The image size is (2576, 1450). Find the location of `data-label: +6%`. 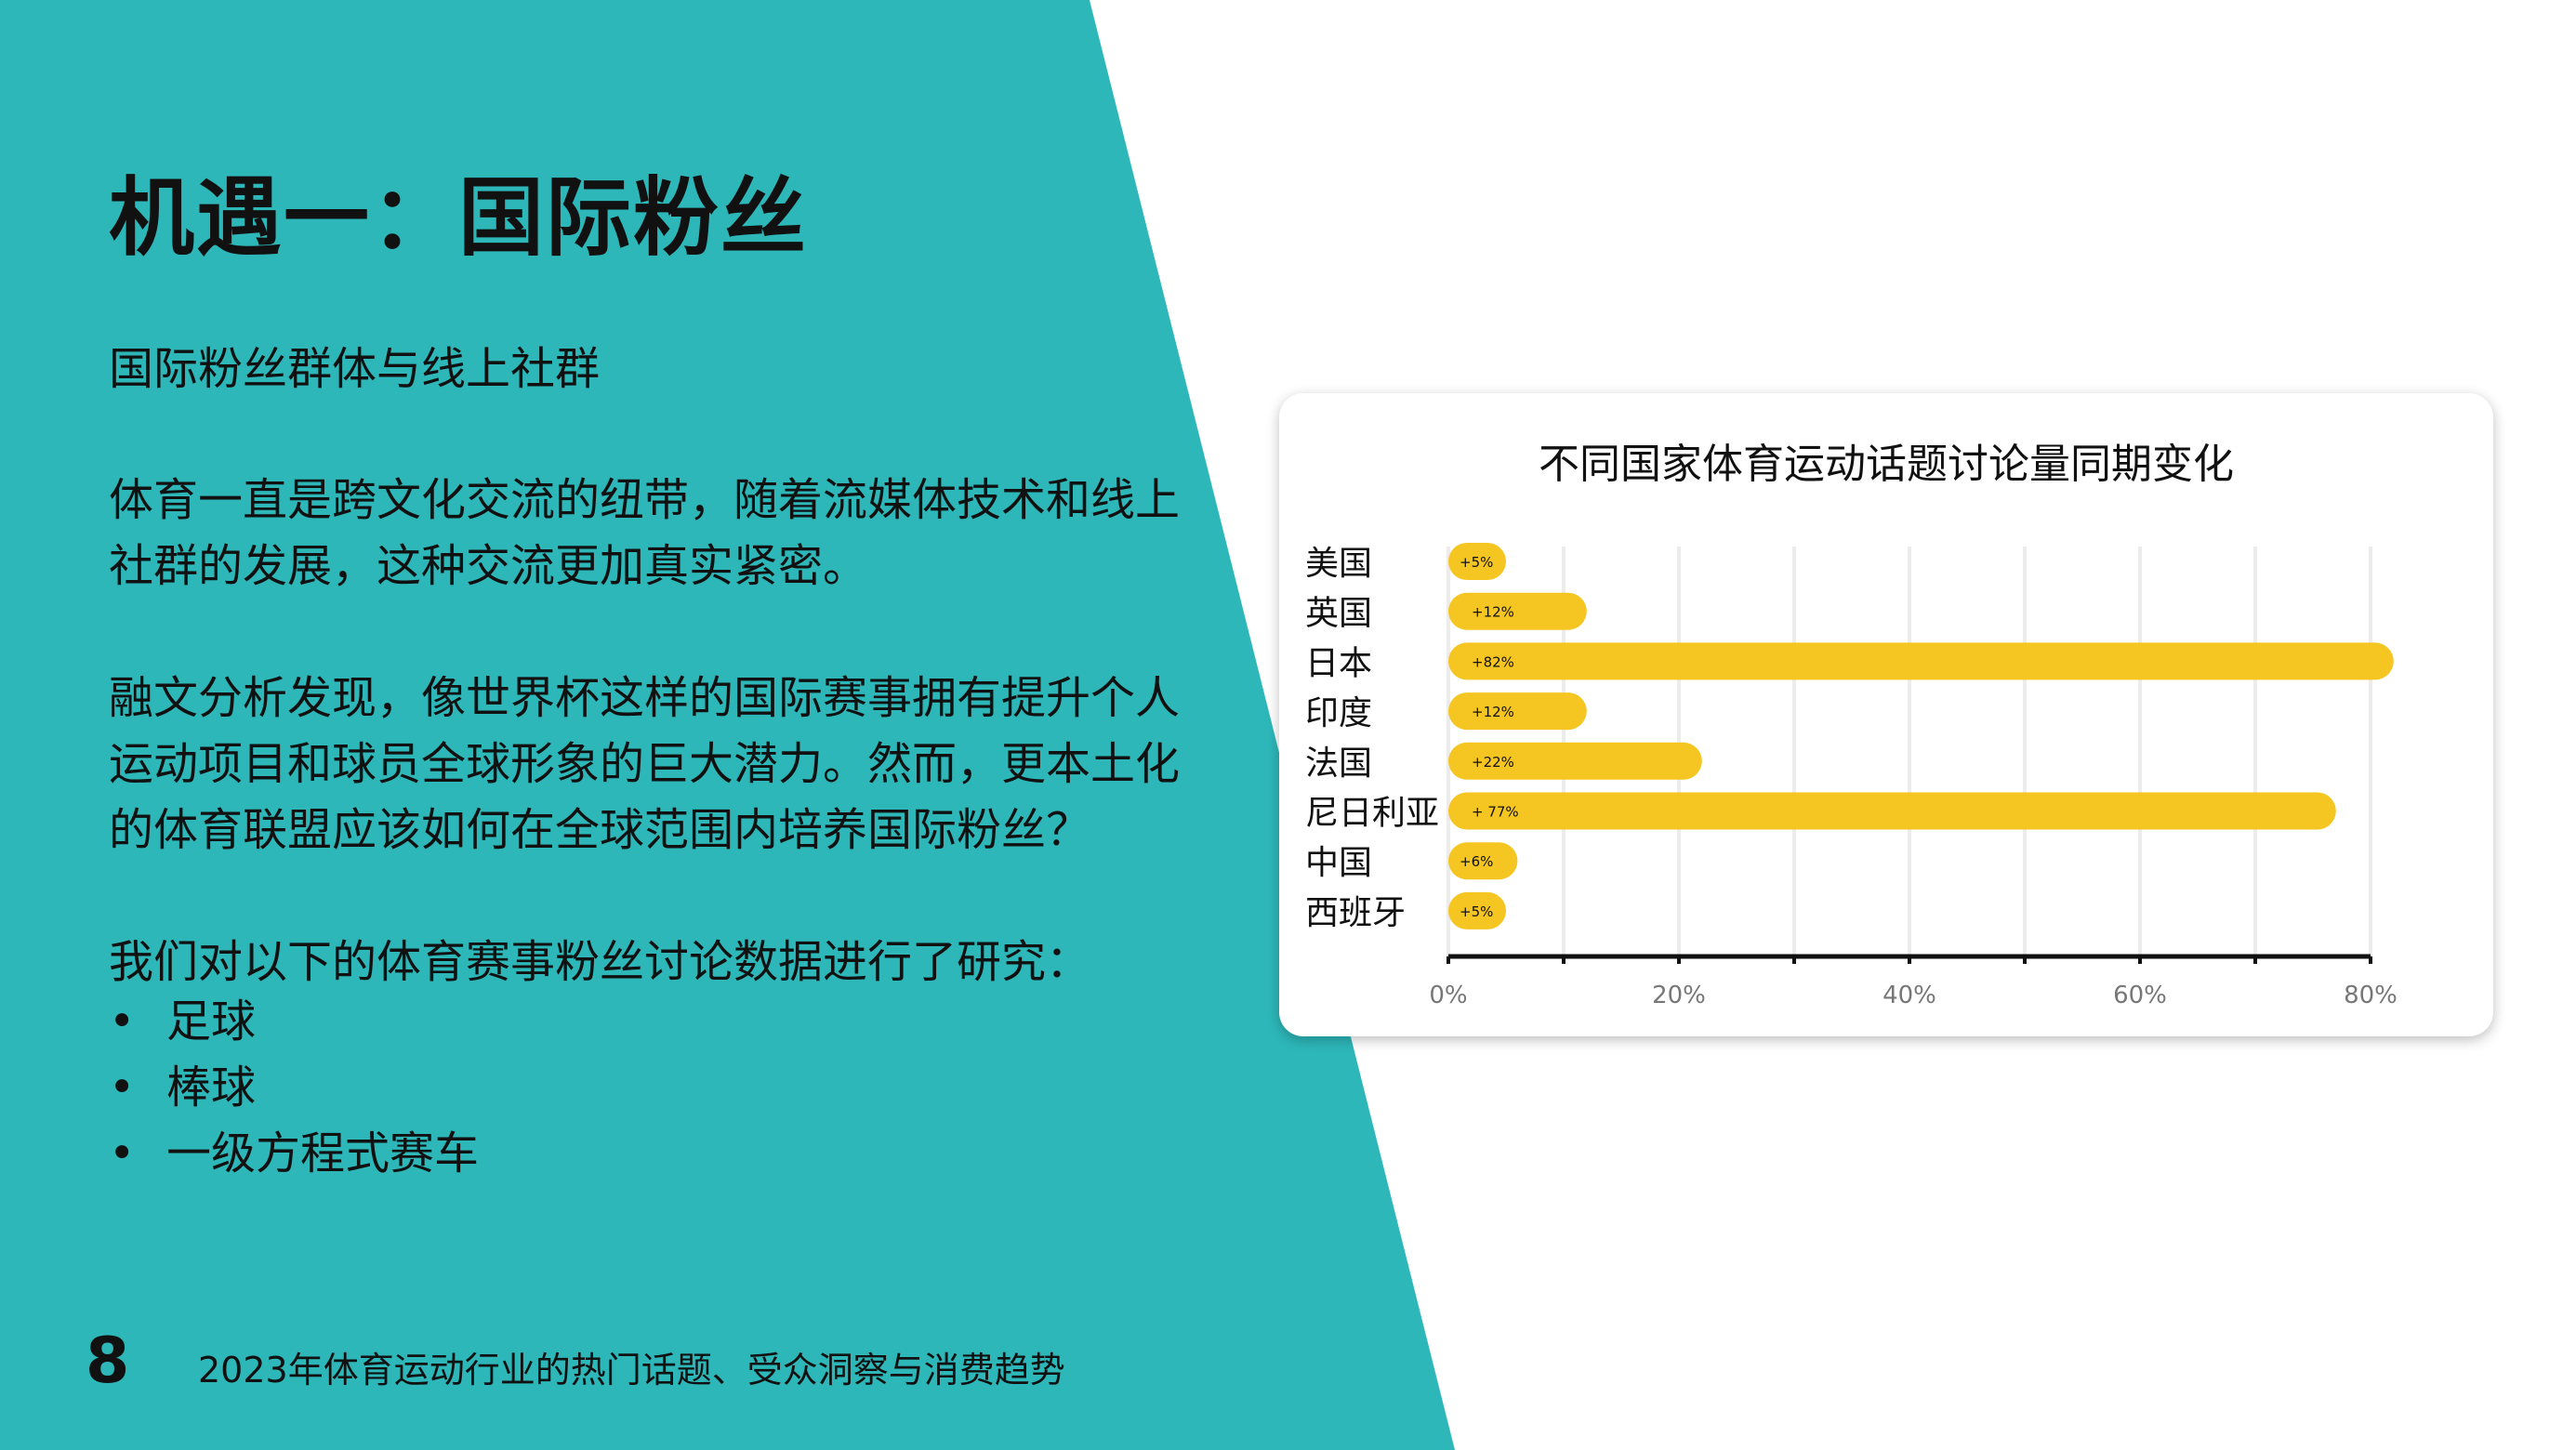

data-label: +6% is located at coordinates (1476, 861).